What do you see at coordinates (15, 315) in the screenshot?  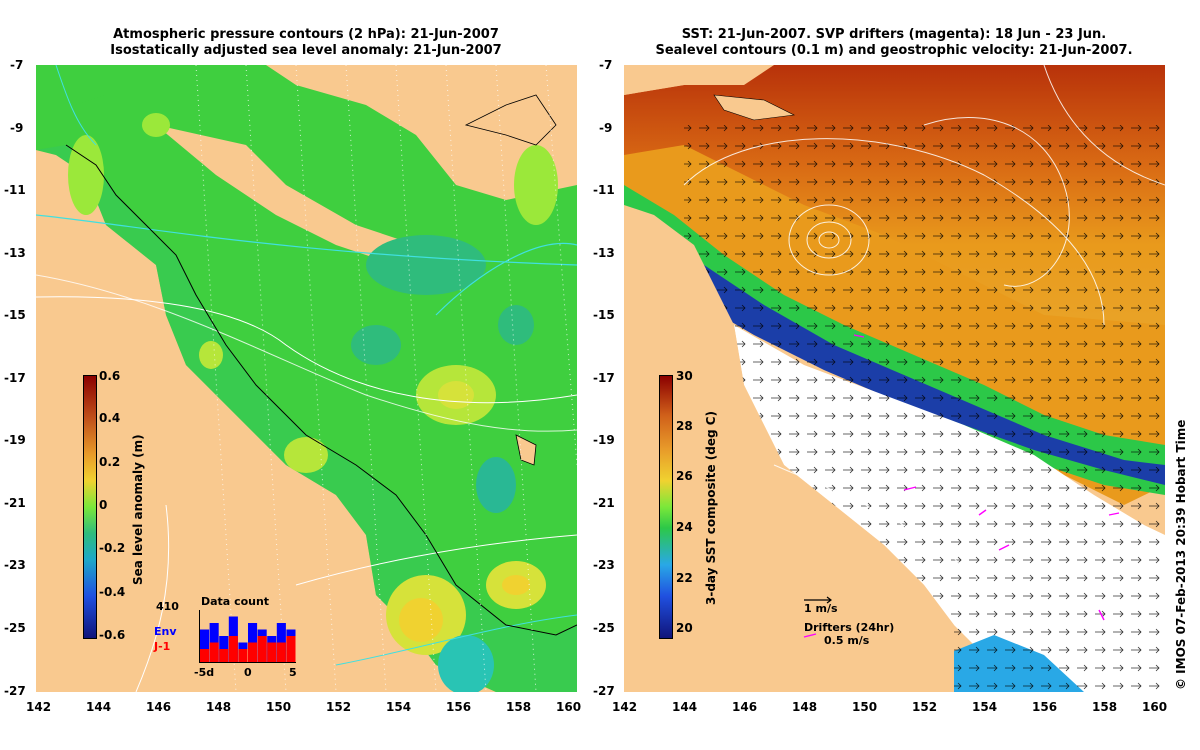 I see `left-y-tick: -15` at bounding box center [15, 315].